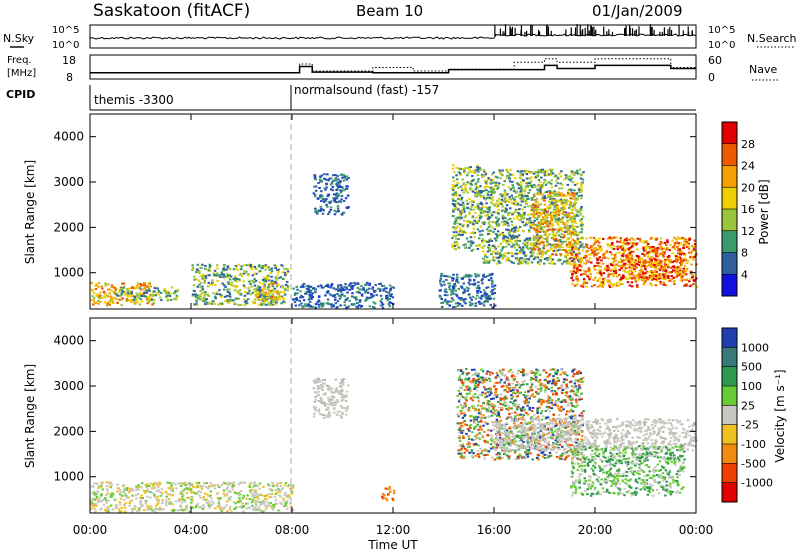 This screenshot has height=554, width=800. I want to click on noise-left-label: N.Sky, so click(19, 38).